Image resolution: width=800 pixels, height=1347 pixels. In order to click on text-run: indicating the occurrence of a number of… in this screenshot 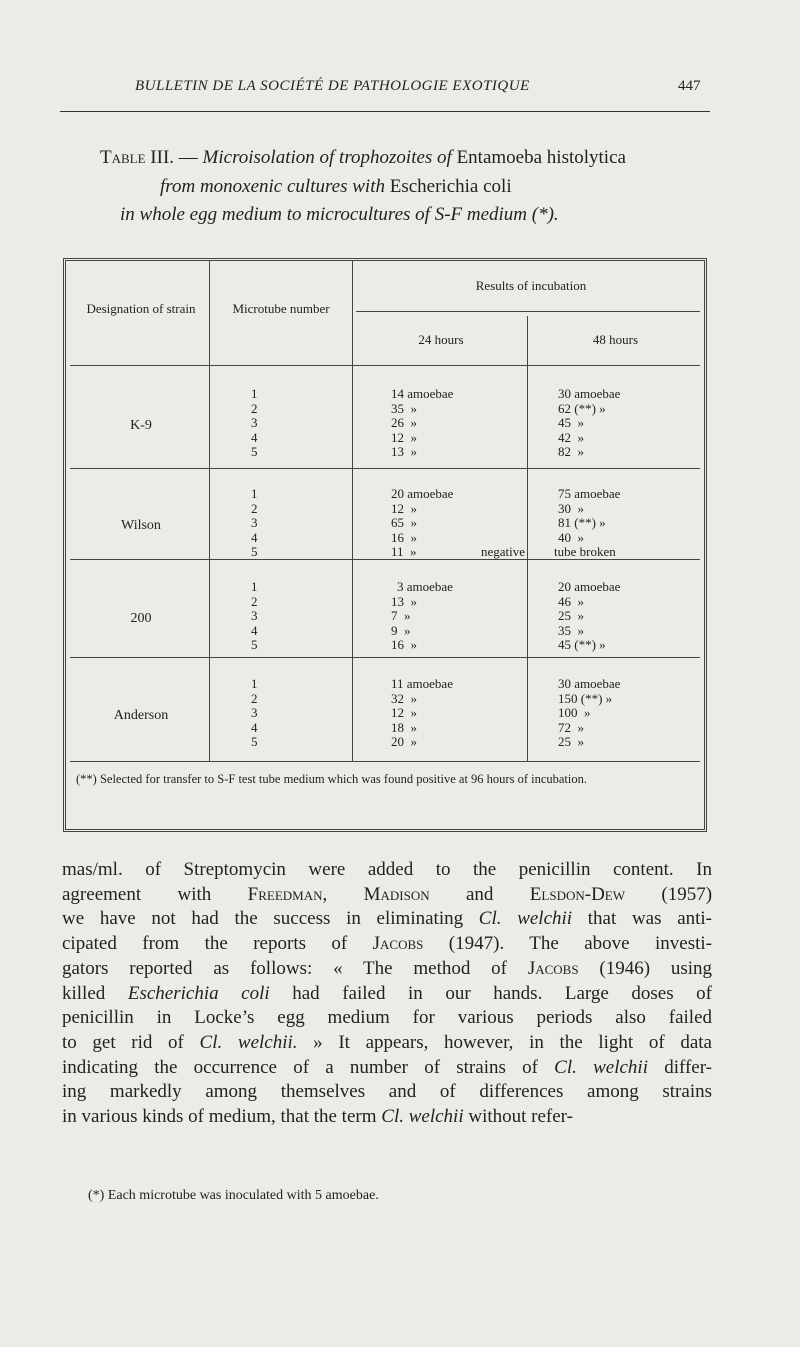, I will do `click(308, 1067)`.